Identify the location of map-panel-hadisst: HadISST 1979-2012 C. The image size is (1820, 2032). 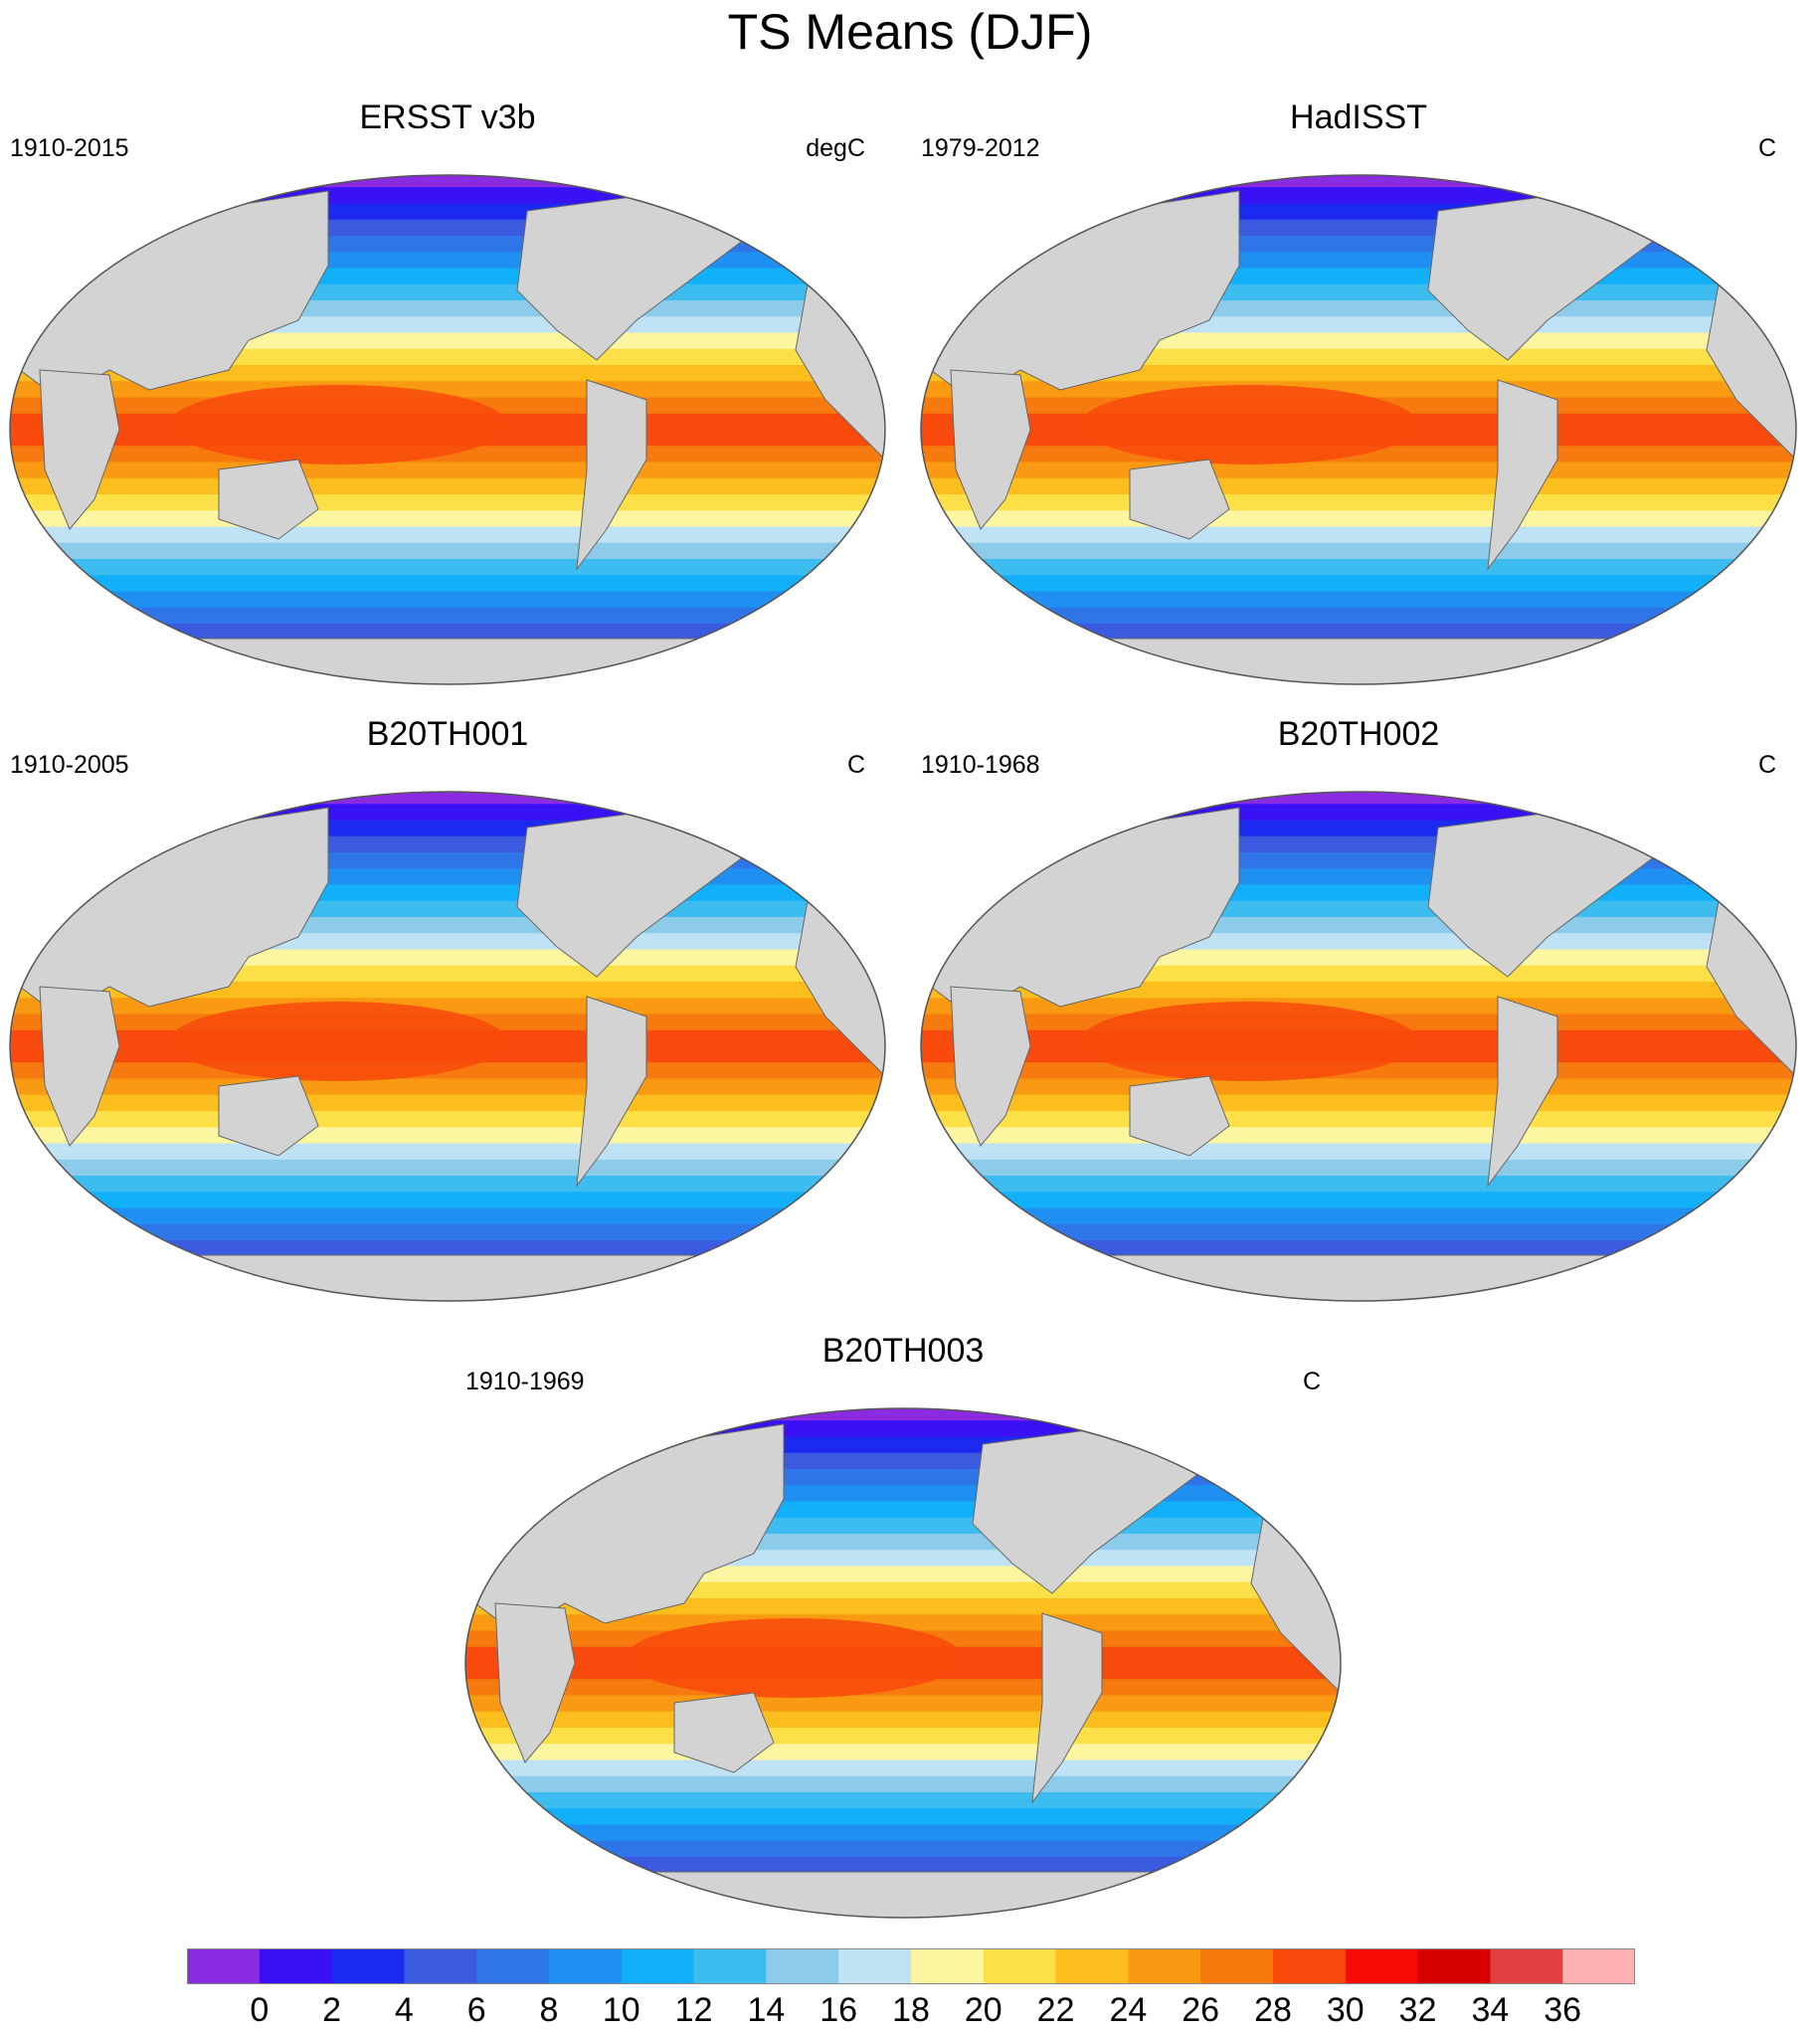
(1358, 390).